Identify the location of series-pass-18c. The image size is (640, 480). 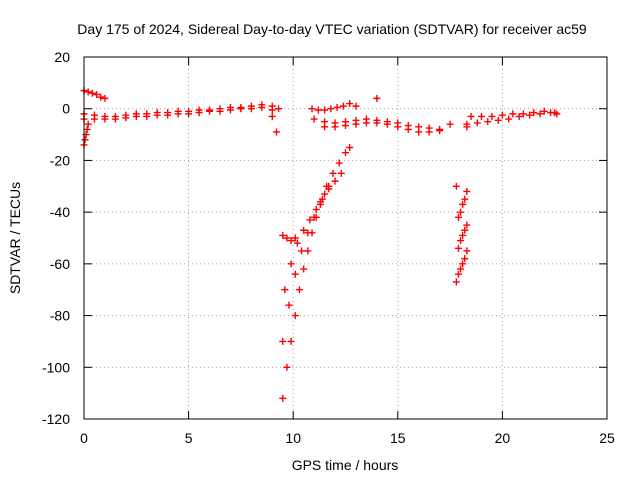
(461, 266).